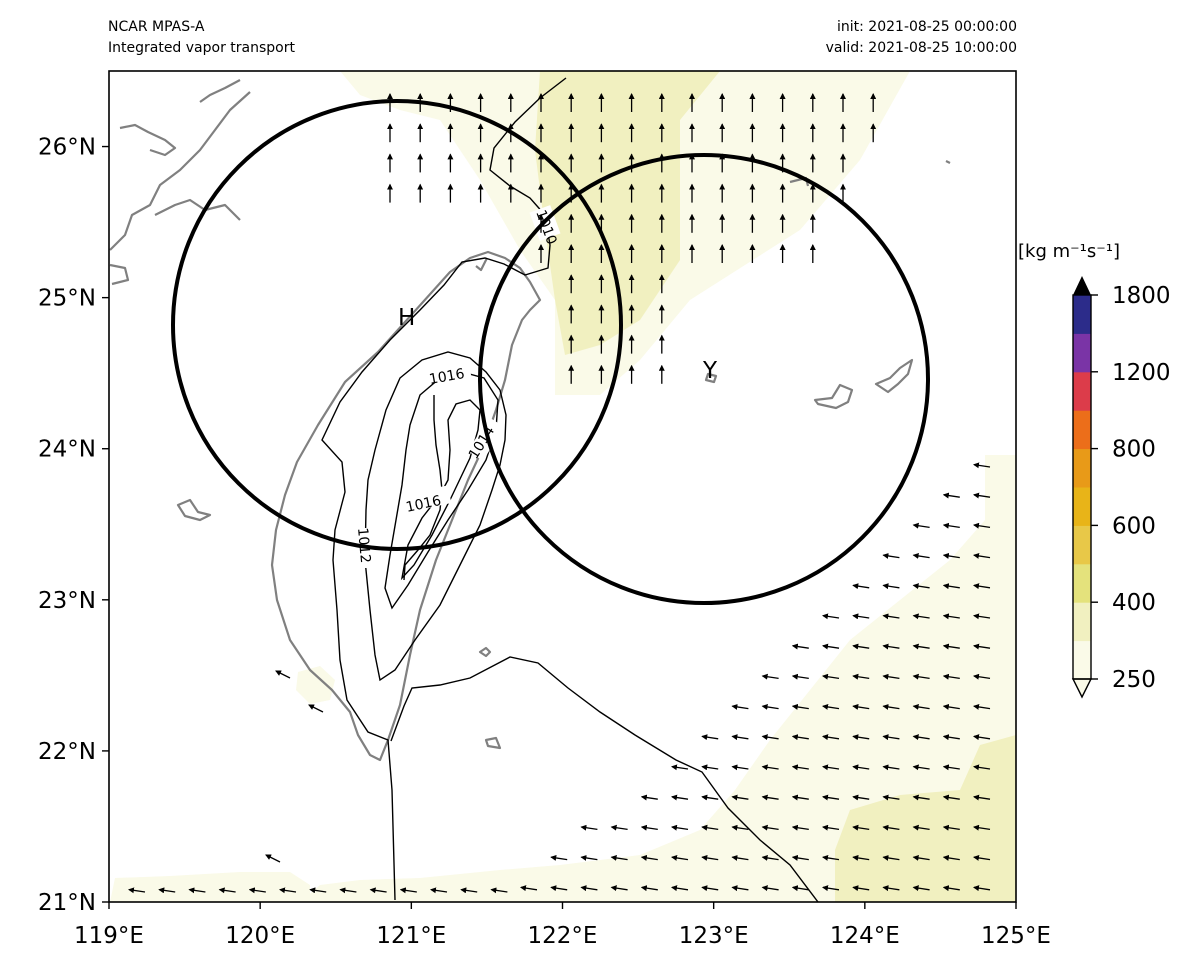  What do you see at coordinates (67, 450) in the screenshot?
I see `y-tick-label: 24°N` at bounding box center [67, 450].